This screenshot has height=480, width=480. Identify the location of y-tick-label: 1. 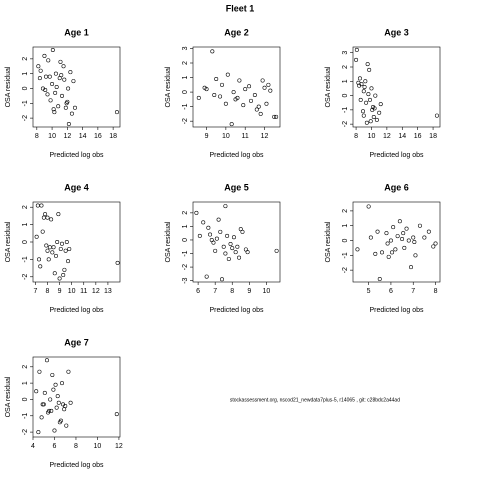
(25, 383).